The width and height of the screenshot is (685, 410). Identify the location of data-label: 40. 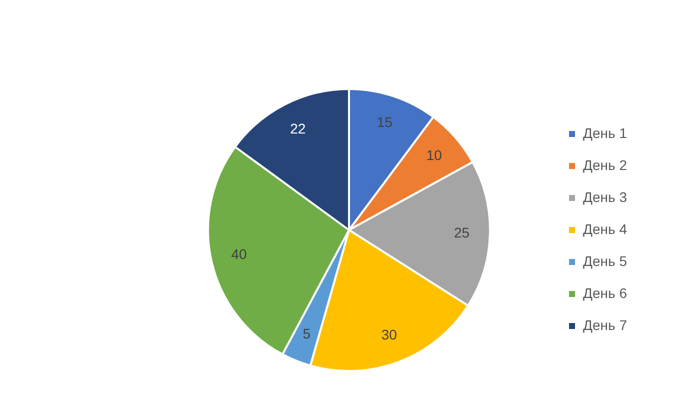
(239, 254).